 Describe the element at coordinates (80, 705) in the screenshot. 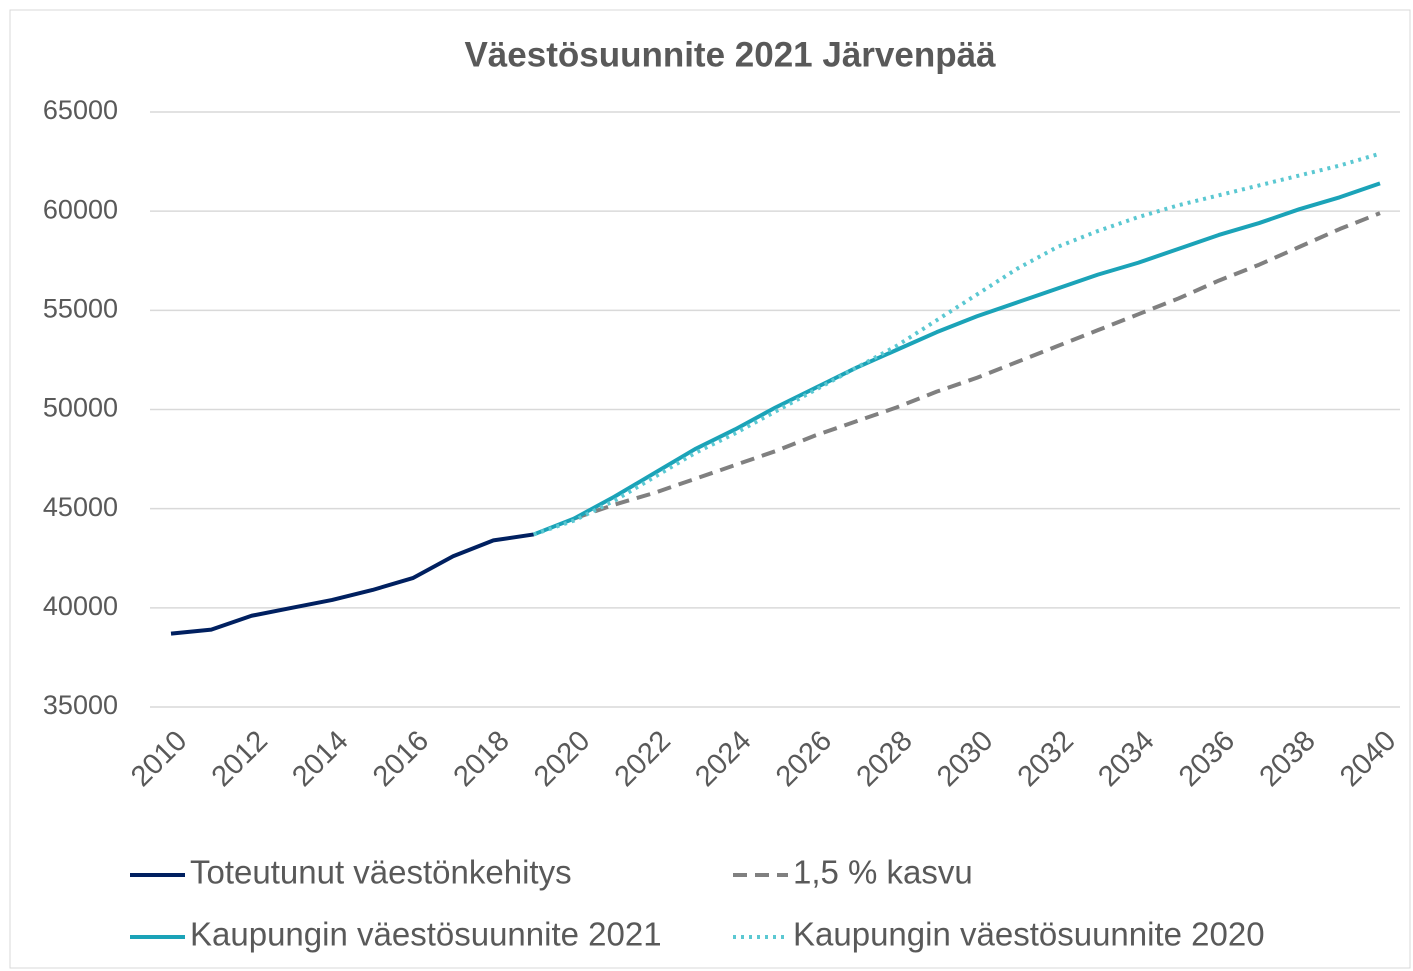

I see `y-tick-label: 35000` at that location.